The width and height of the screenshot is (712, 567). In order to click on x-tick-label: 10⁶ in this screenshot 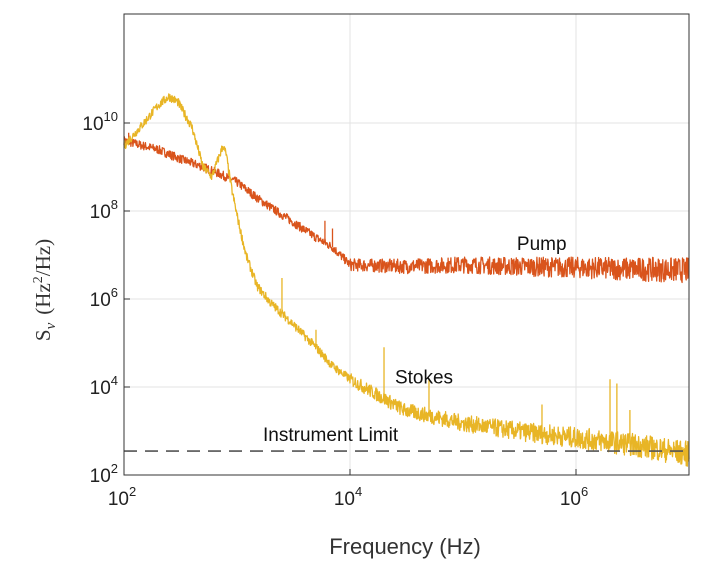, I will do `click(574, 497)`.